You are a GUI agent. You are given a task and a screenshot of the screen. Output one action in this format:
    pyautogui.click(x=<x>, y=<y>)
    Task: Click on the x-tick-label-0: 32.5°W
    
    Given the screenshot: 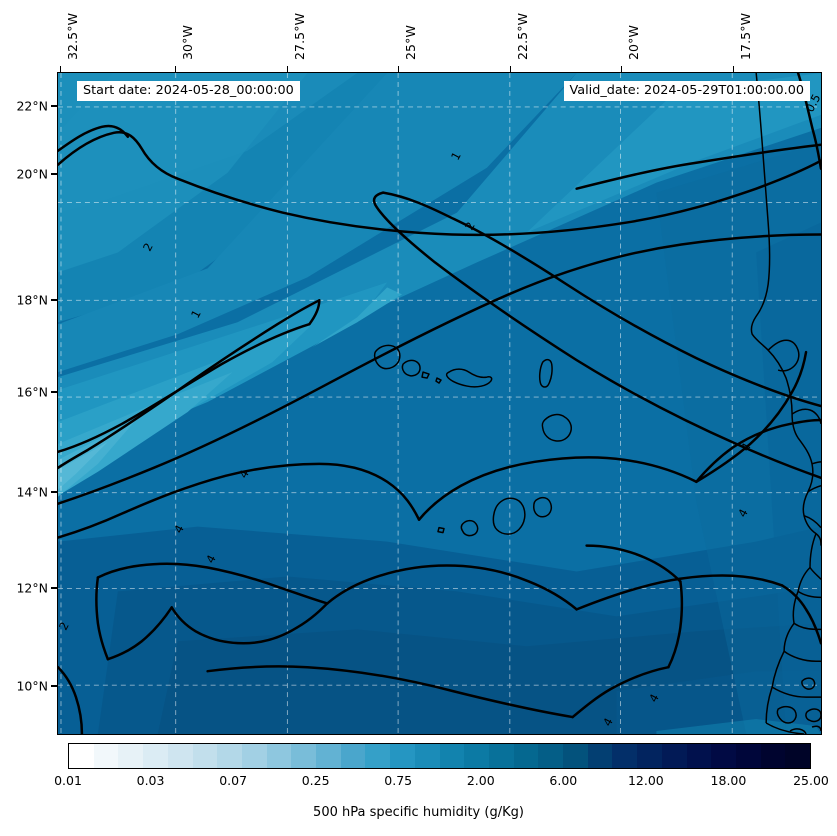 What is the action you would take?
    pyautogui.click(x=72, y=36)
    